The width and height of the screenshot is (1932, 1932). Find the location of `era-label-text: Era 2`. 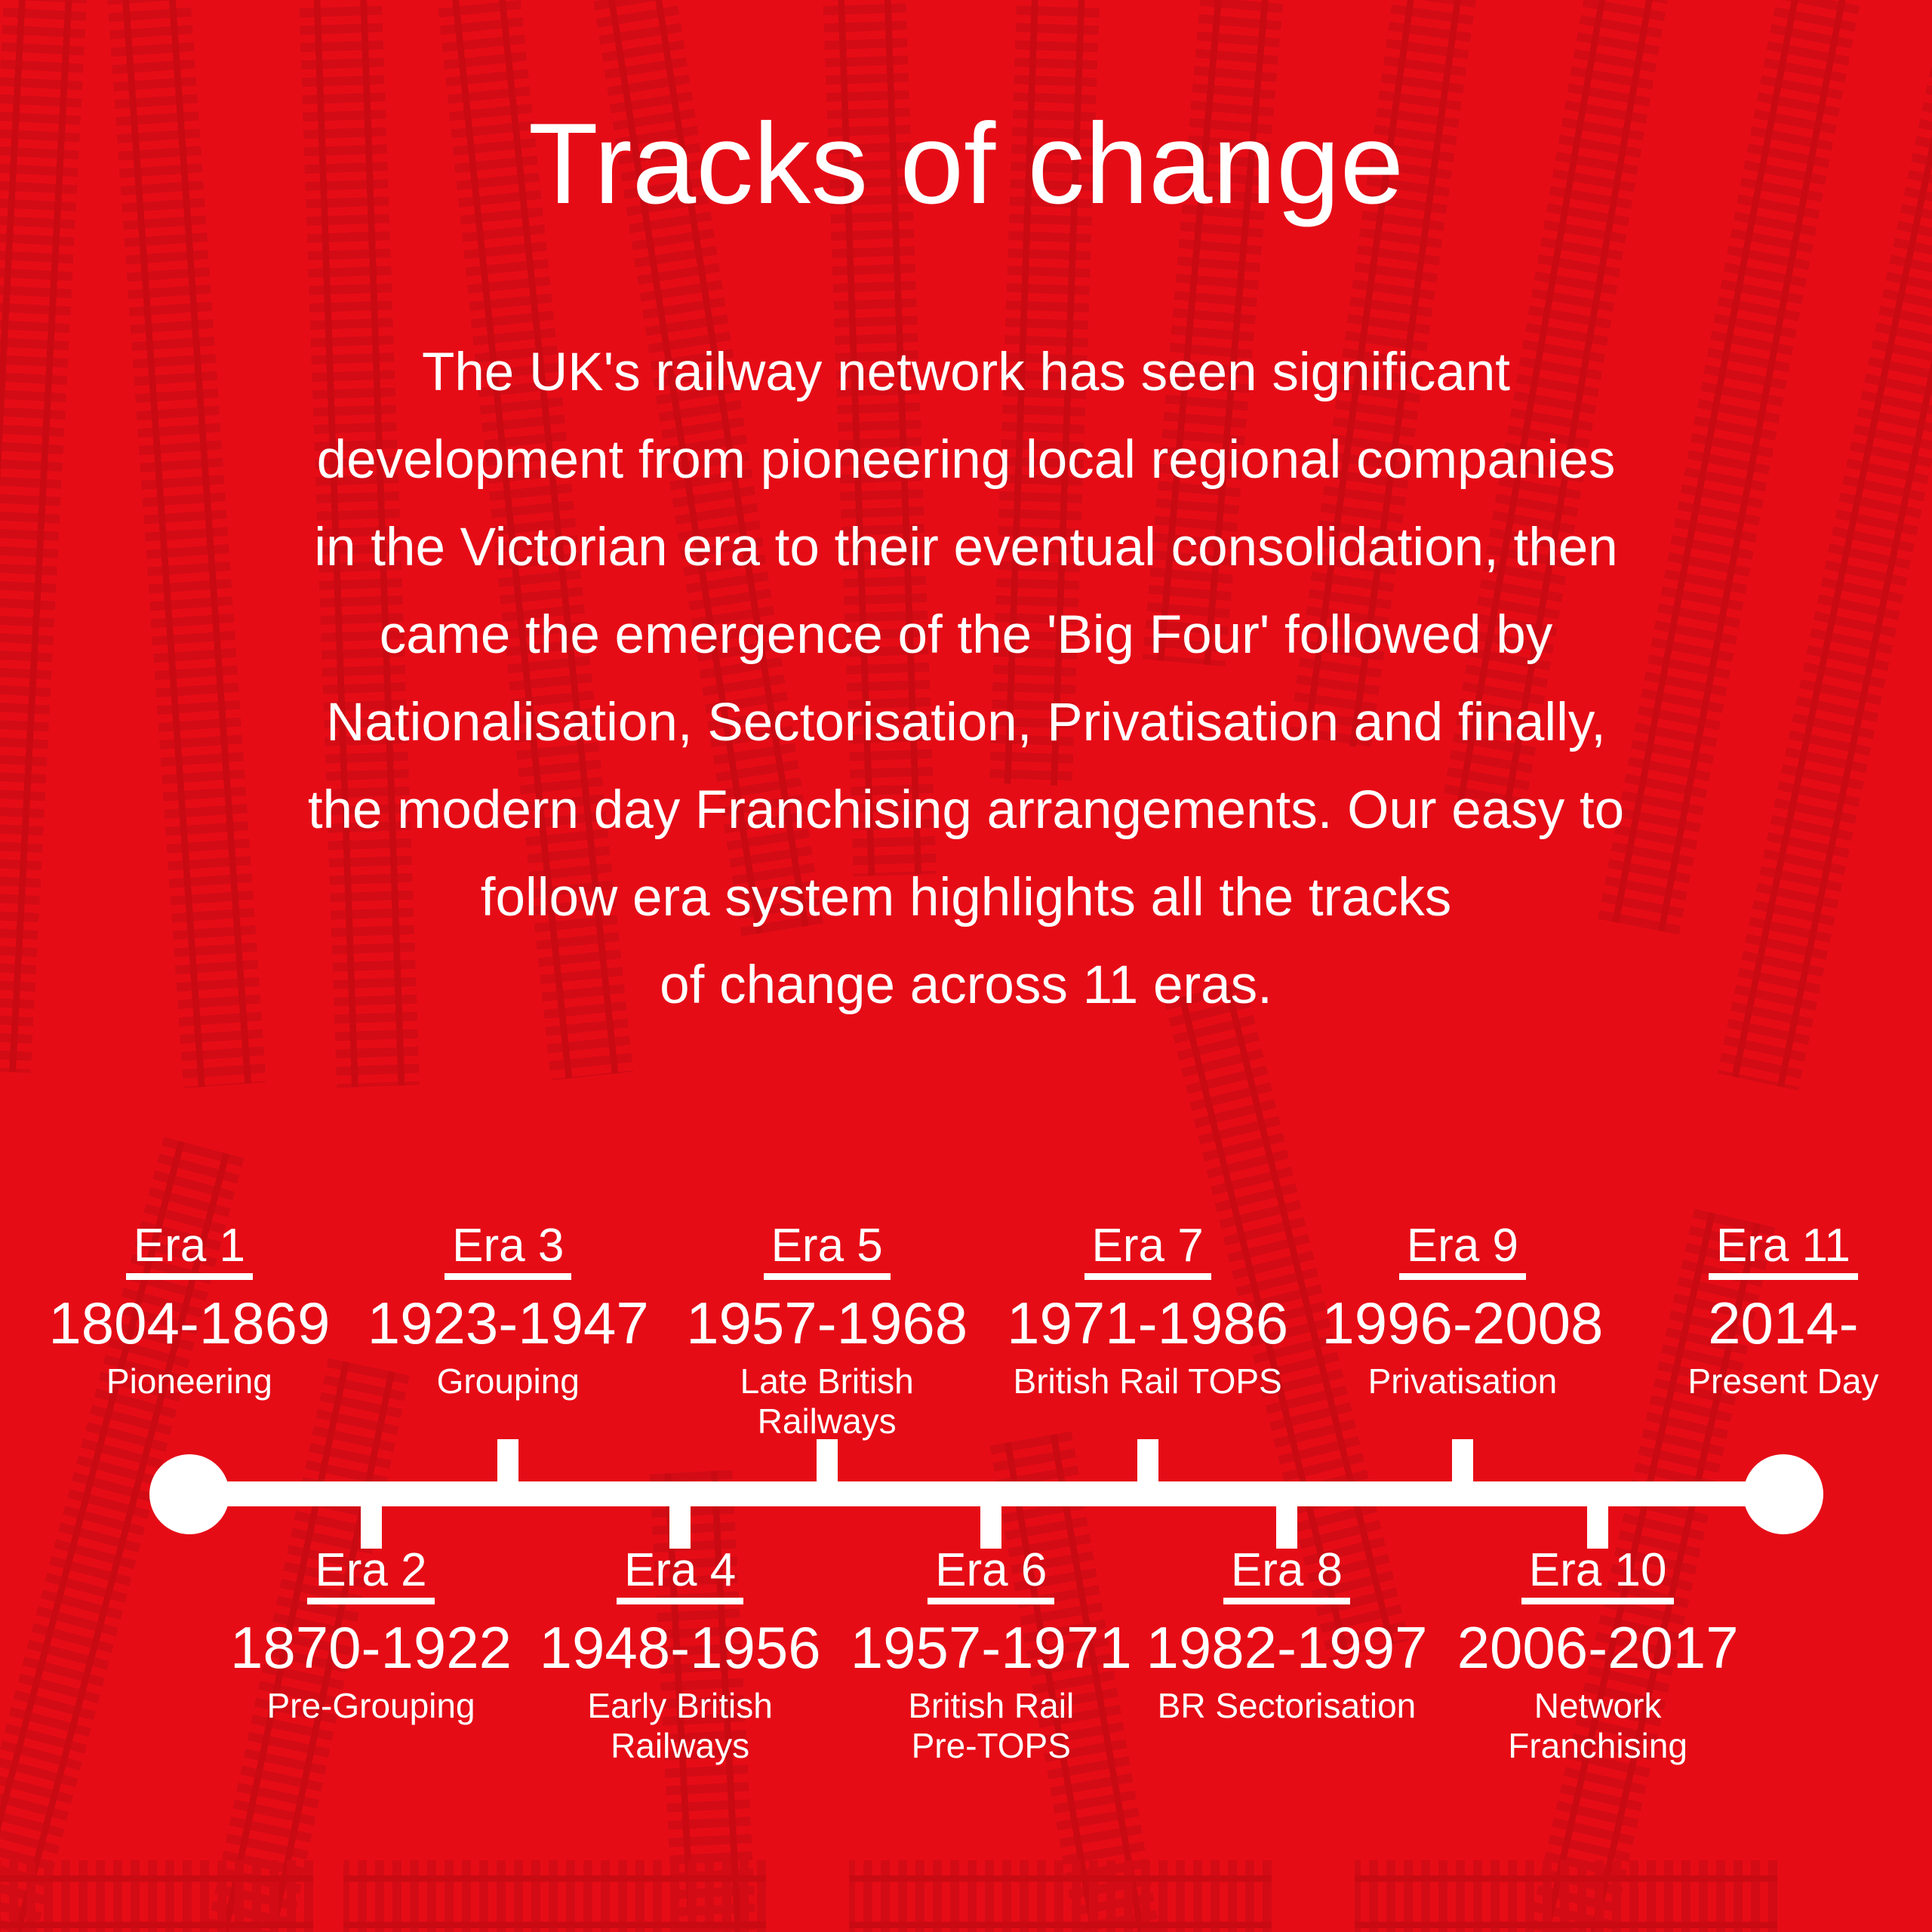

era-label-text: Era 2 is located at coordinates (371, 1575).